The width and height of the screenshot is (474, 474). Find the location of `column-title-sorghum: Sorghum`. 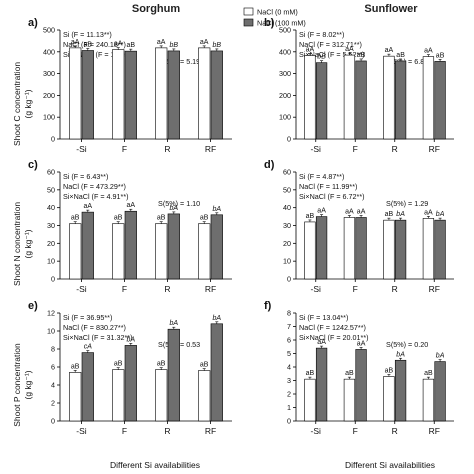

column-title-sorghum: Sorghum is located at coordinates (156, 9).